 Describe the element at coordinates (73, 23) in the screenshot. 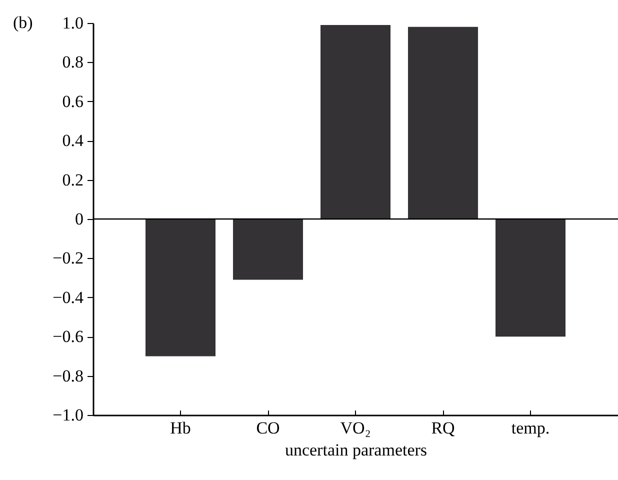

I see `y-tick-label: 1.0` at that location.